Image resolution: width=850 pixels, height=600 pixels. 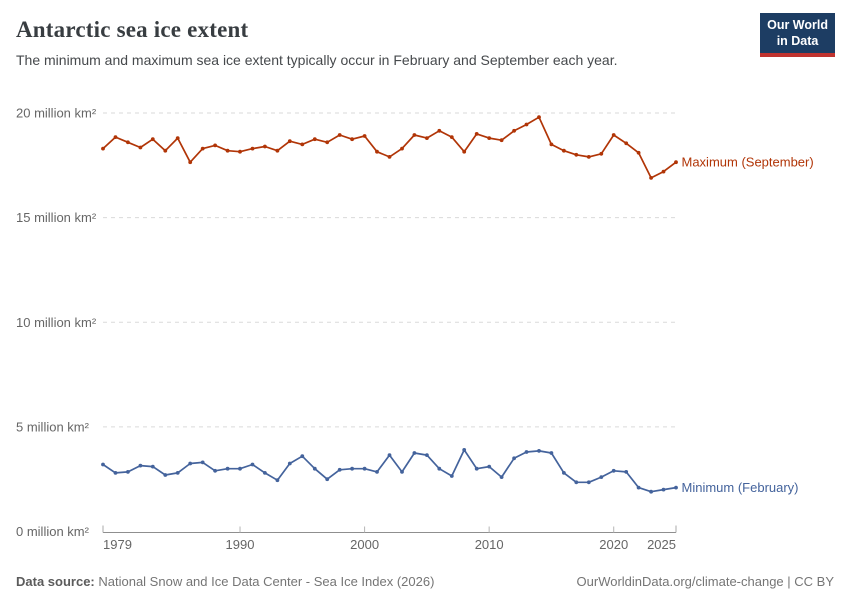 What do you see at coordinates (314, 468) in the screenshot?
I see `minimum-data-point-1996` at bounding box center [314, 468].